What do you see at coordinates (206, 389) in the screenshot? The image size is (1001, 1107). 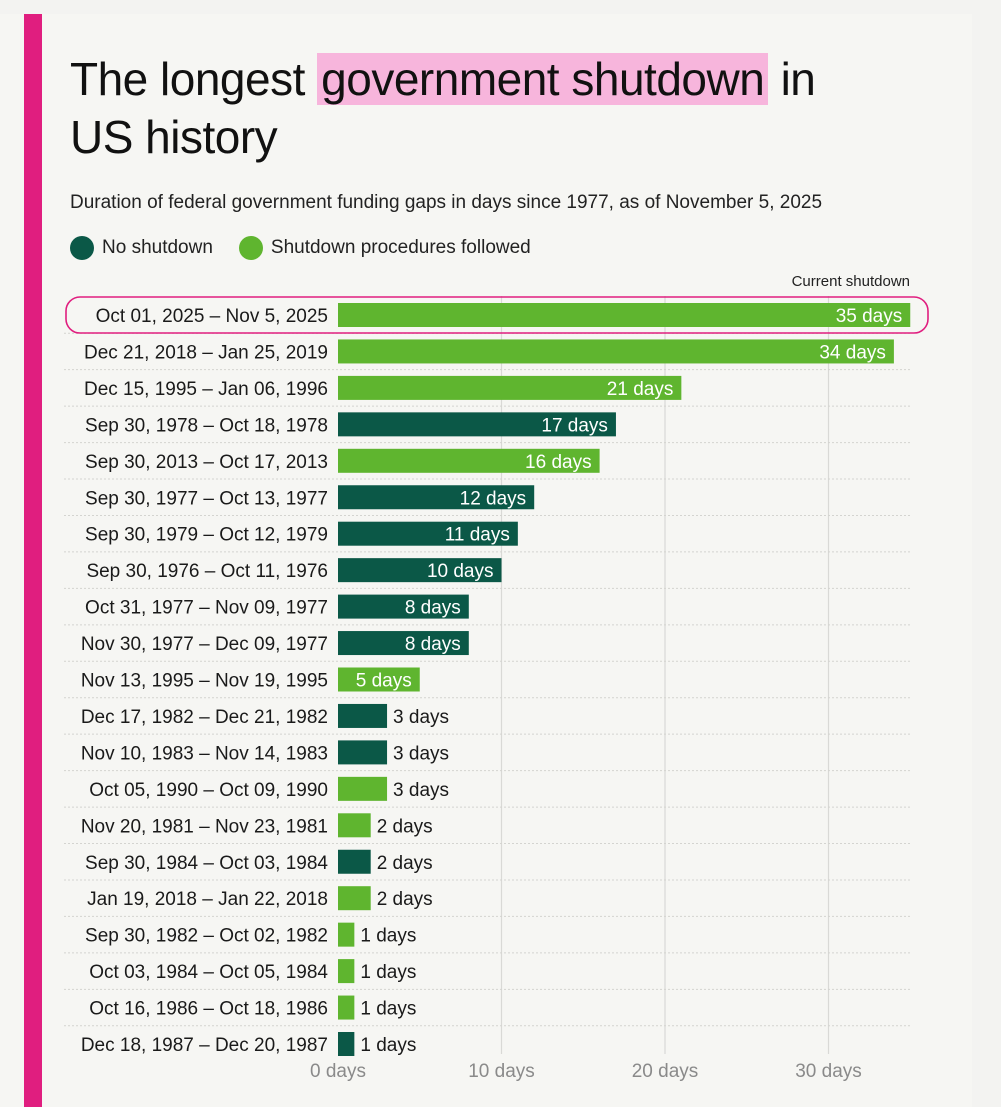 I see `category-label: Dec 15, 1995 – Jan 06, 1996` at bounding box center [206, 389].